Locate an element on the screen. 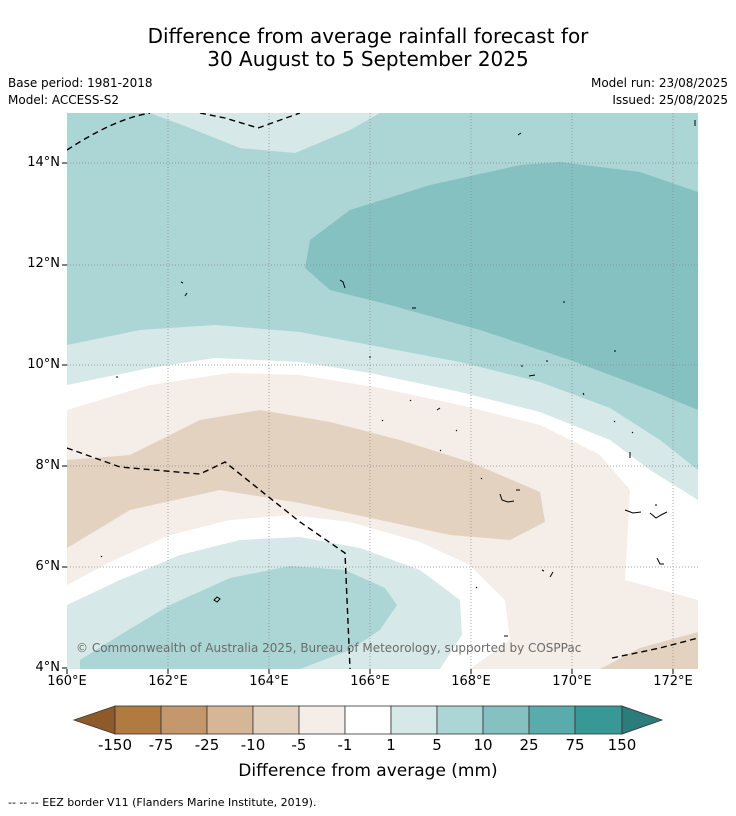  colorbar-label: -25 is located at coordinates (207, 745).